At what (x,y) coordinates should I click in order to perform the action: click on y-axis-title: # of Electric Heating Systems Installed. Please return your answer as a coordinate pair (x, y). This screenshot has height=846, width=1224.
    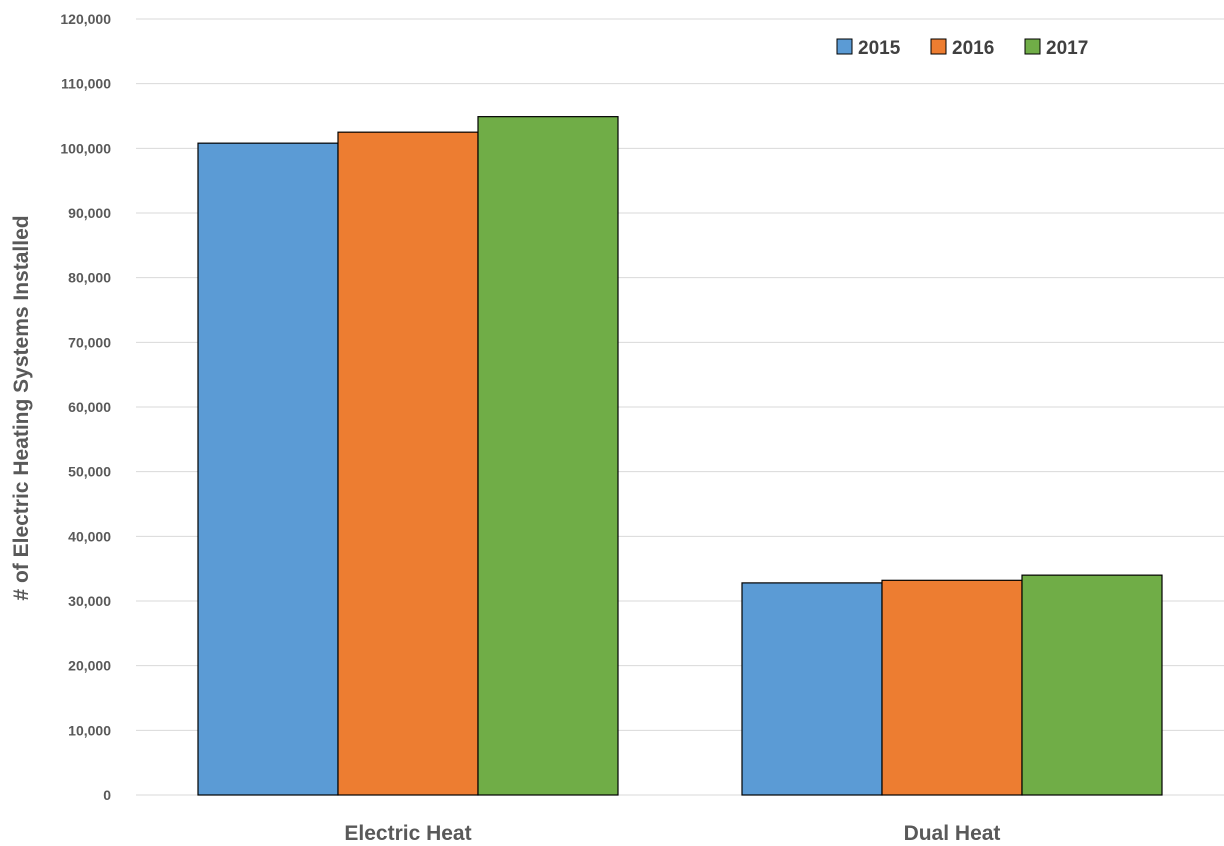
    Looking at the image, I should click on (21, 407).